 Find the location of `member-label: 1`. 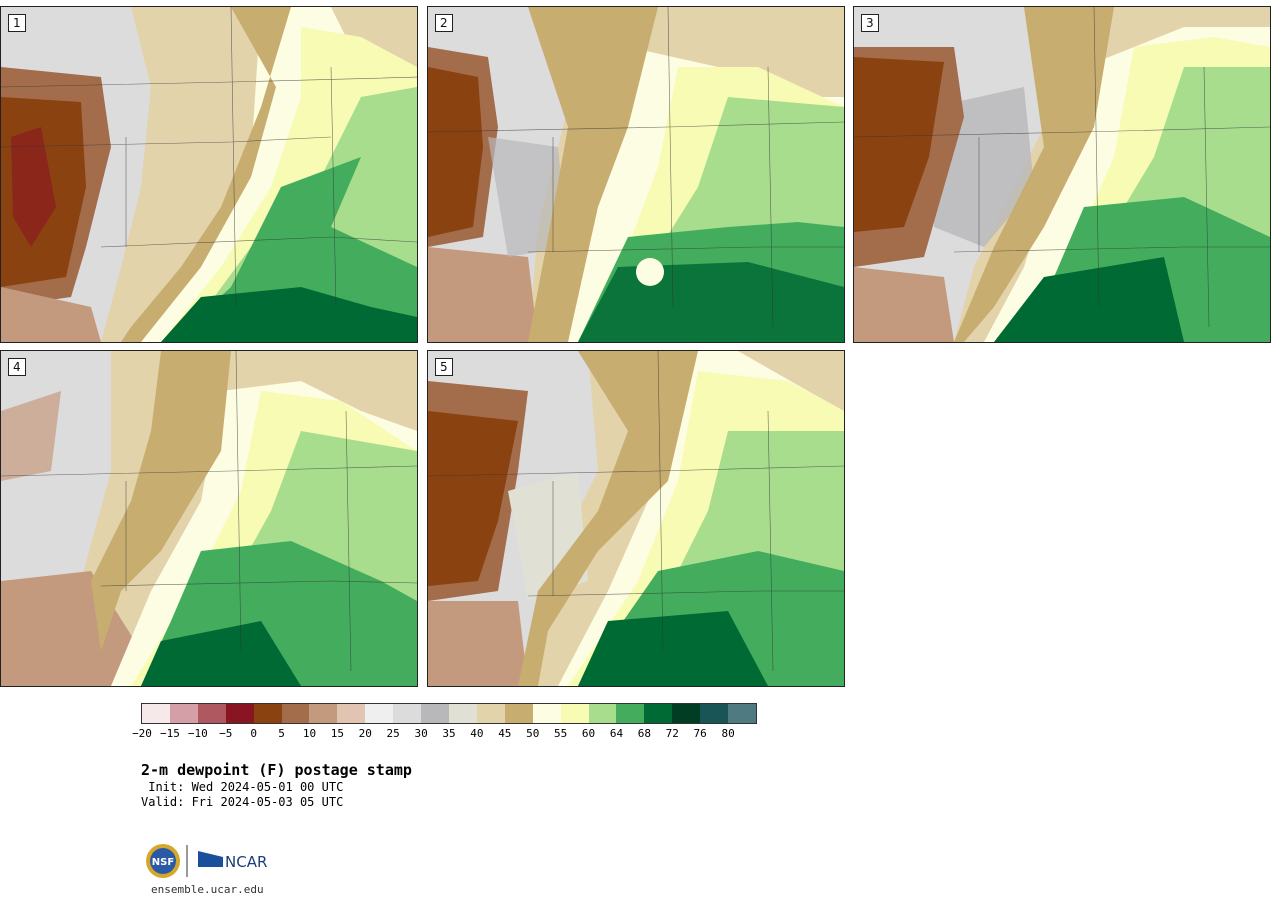

member-label: 1 is located at coordinates (17, 23).